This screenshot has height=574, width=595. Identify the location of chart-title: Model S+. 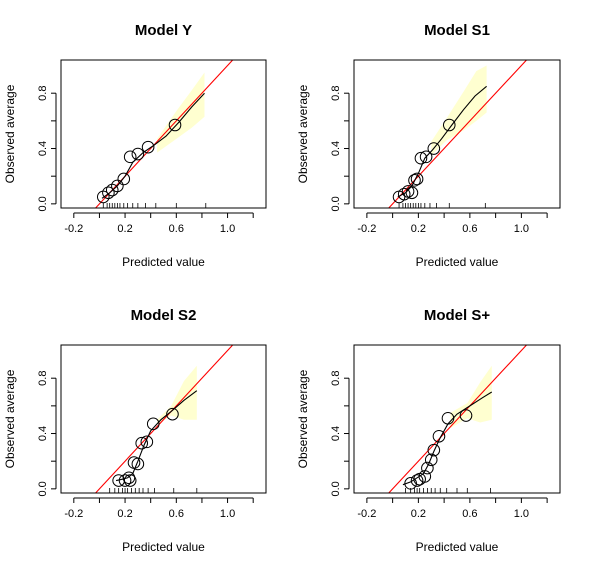
(457, 315).